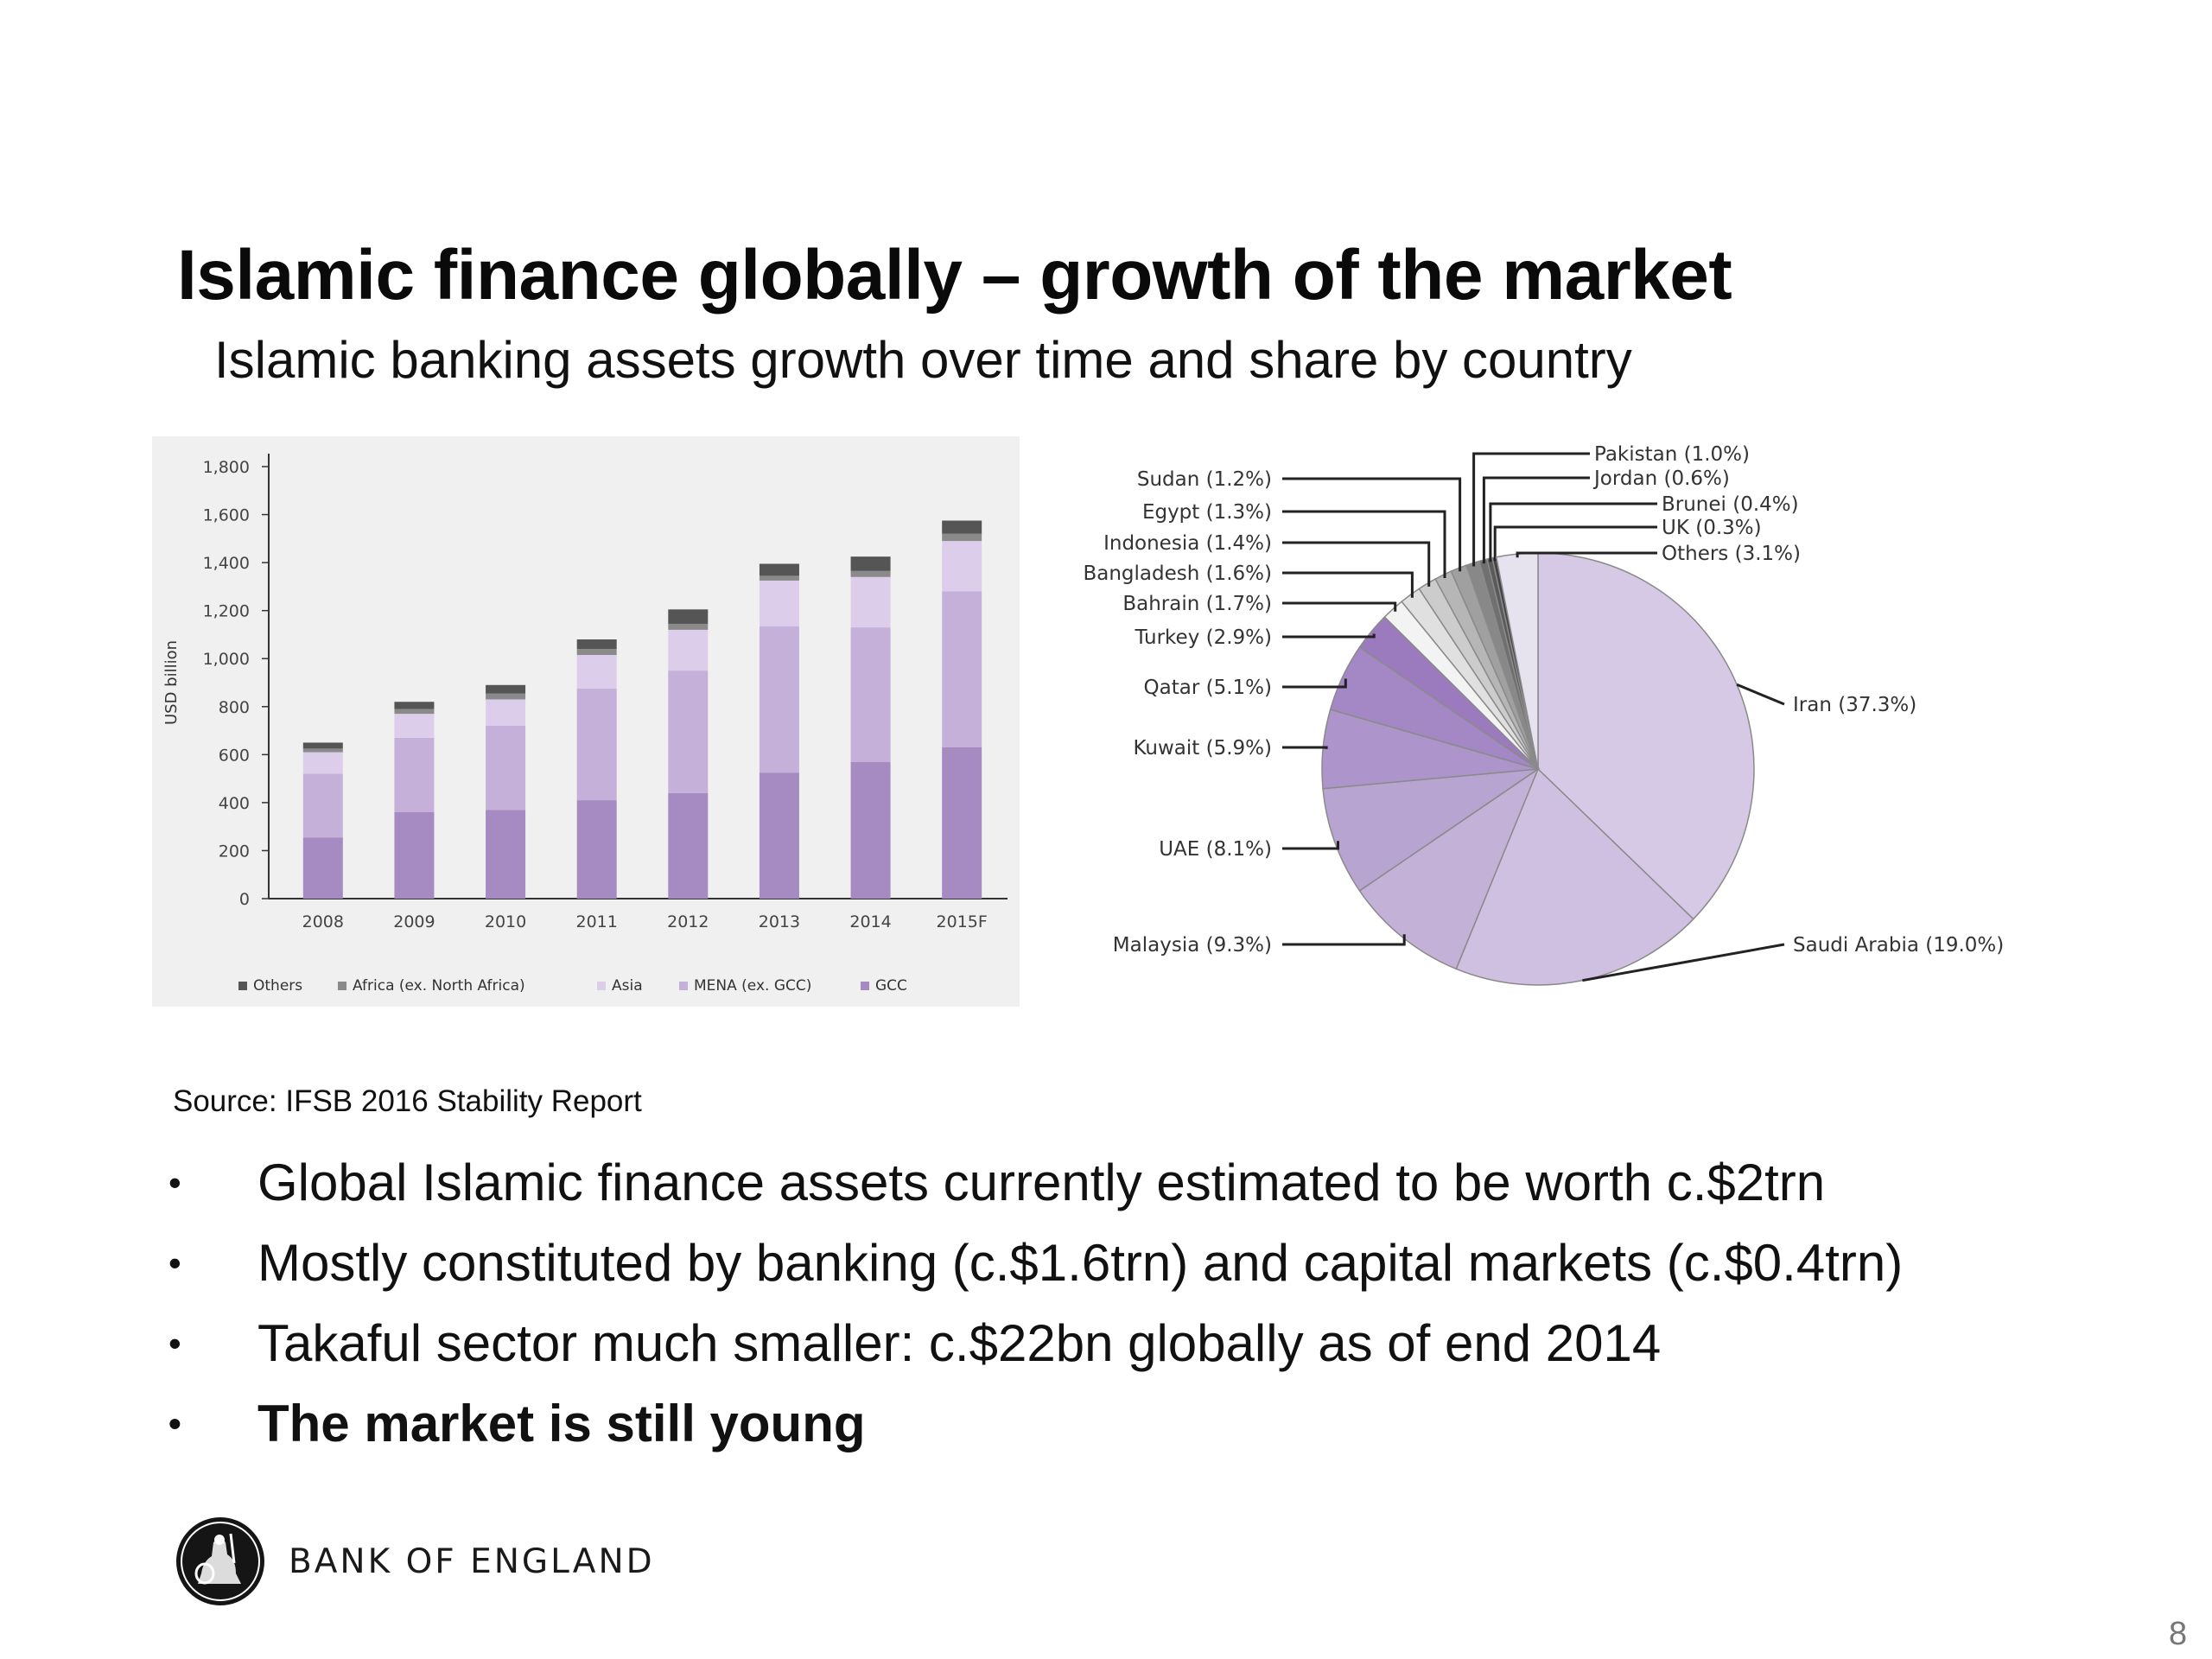 The width and height of the screenshot is (2212, 1659). Describe the element at coordinates (472, 1561) in the screenshot. I see `brand-name: BANK OF ENGLAND` at that location.